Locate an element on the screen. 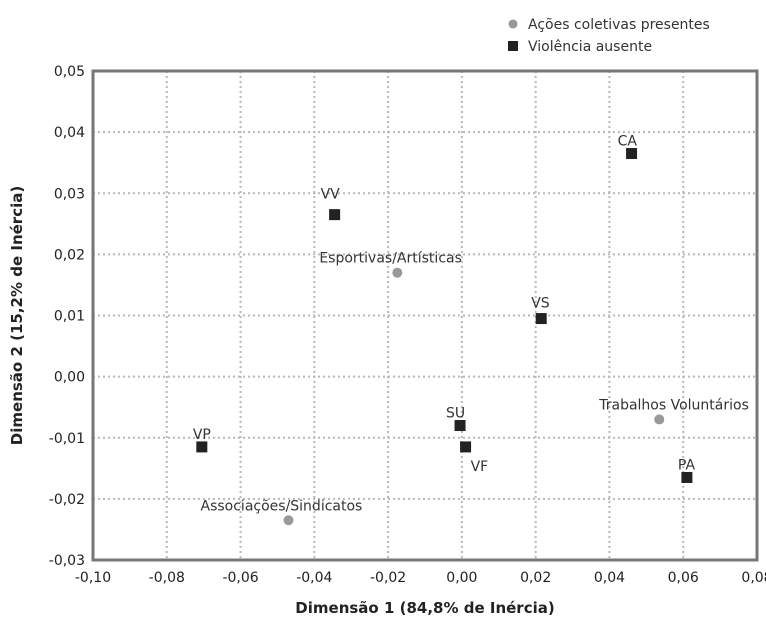  point-label-vp: VP is located at coordinates (202, 435).